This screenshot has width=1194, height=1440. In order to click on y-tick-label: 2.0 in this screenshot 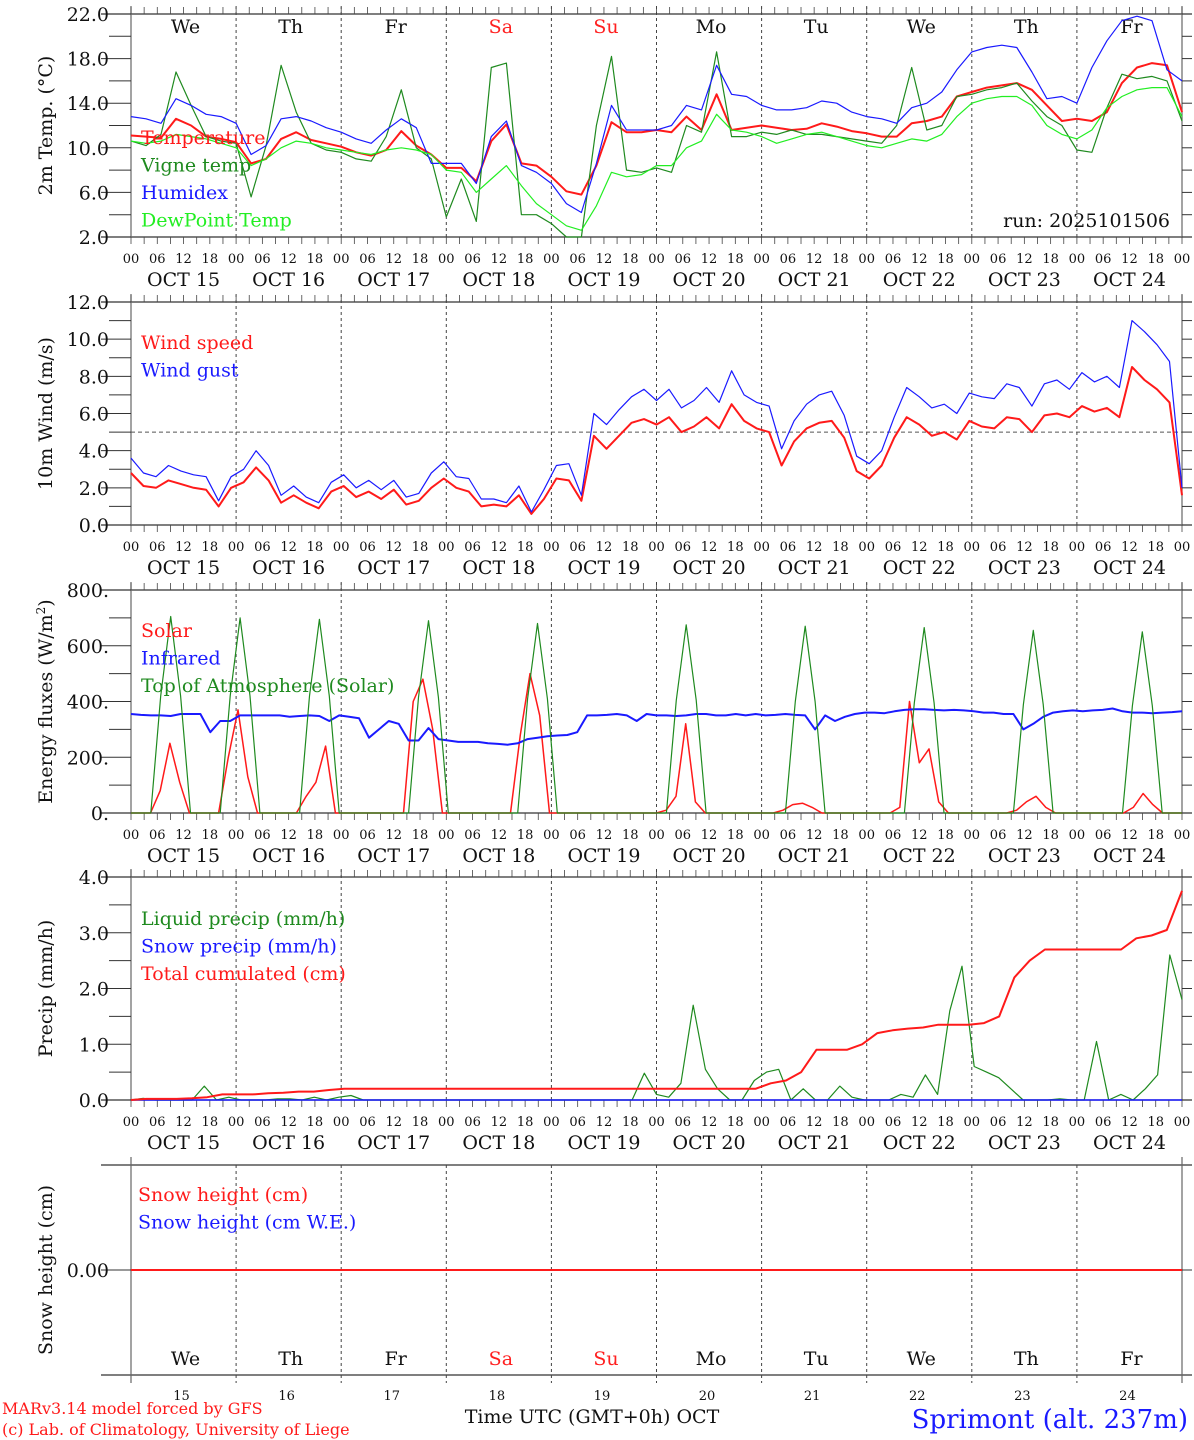, I will do `click(94, 238)`.